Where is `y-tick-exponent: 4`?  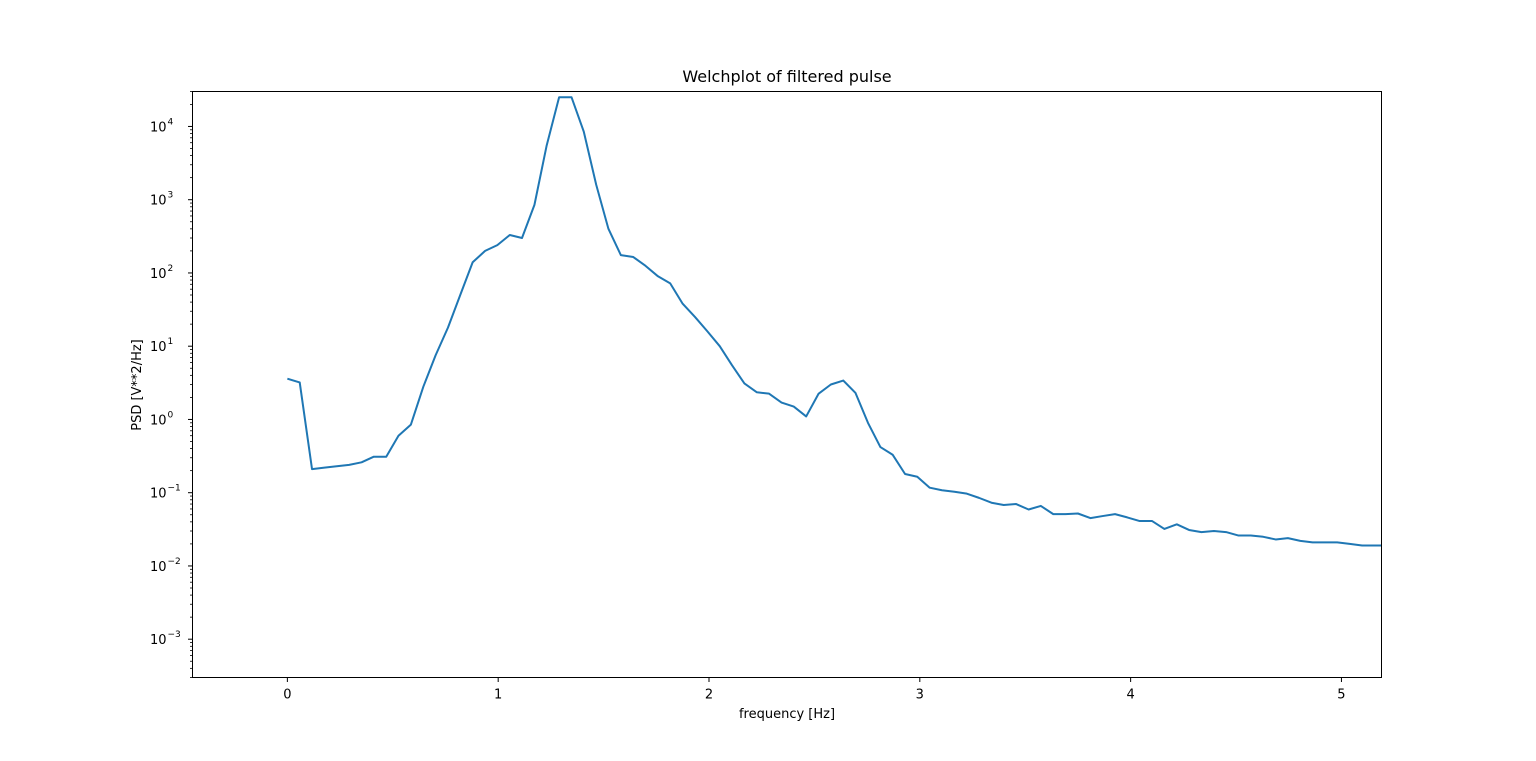
y-tick-exponent: 4 is located at coordinates (171, 122).